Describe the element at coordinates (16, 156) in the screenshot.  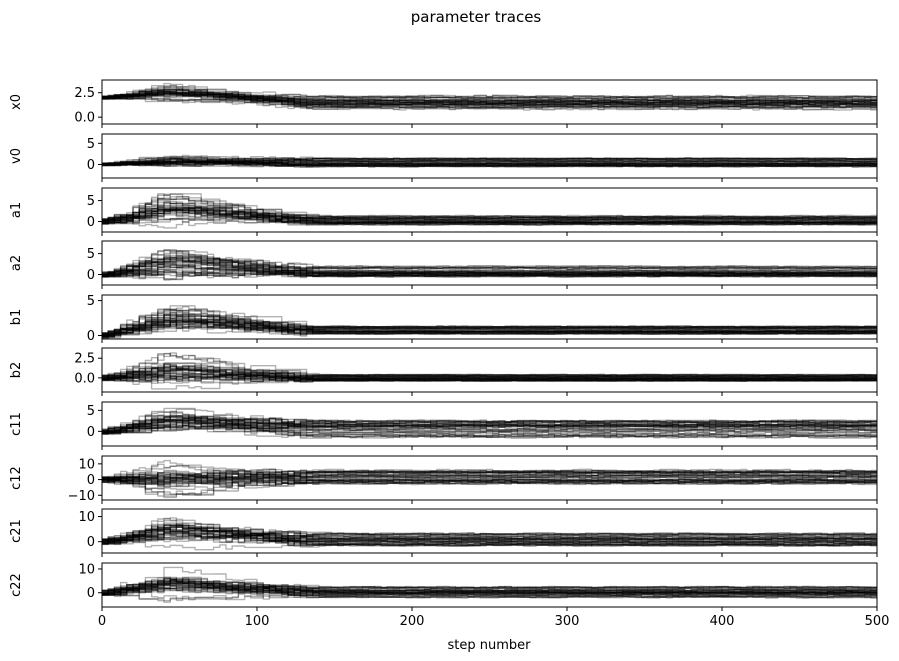
I see `y-axis-label: v0` at that location.